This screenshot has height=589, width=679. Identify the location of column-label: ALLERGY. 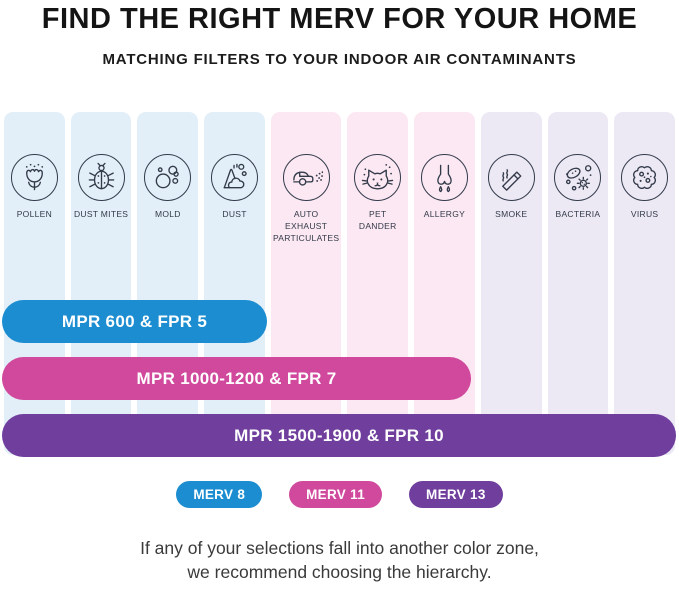
(444, 214).